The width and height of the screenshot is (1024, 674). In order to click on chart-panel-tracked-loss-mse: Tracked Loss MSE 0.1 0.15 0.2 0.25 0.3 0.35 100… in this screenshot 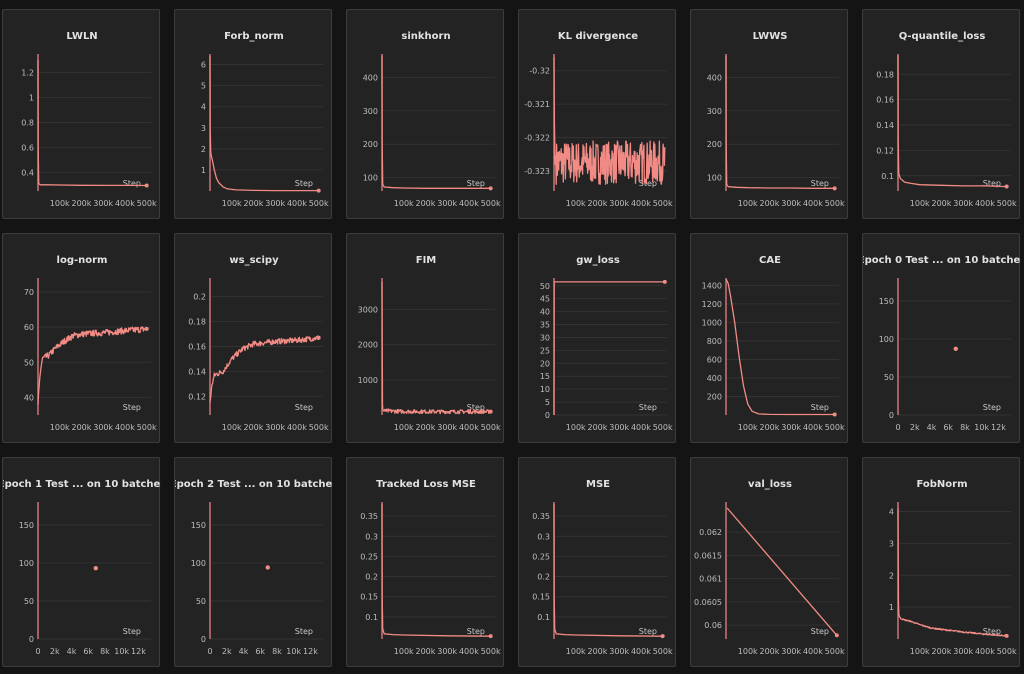, I will do `click(425, 562)`.